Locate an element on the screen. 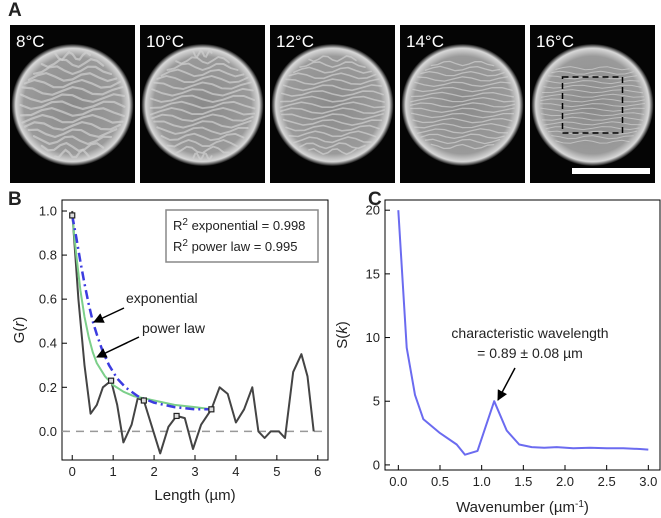 This screenshot has height=518, width=661. y-tick-label: 0 is located at coordinates (376, 464).